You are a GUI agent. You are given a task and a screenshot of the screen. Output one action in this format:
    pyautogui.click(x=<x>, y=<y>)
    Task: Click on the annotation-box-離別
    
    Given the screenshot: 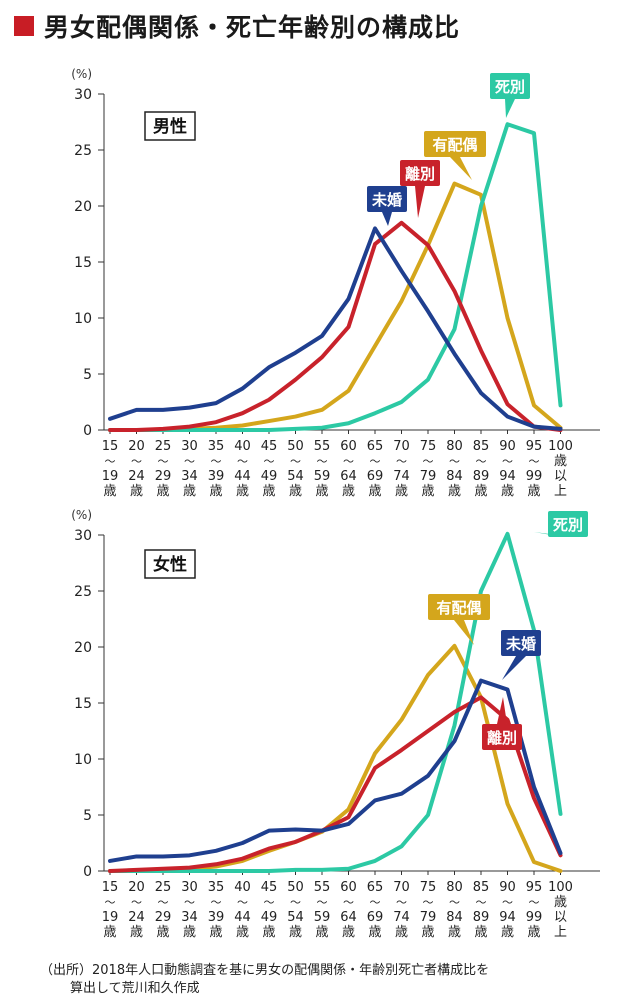 What is the action you would take?
    pyautogui.click(x=502, y=737)
    